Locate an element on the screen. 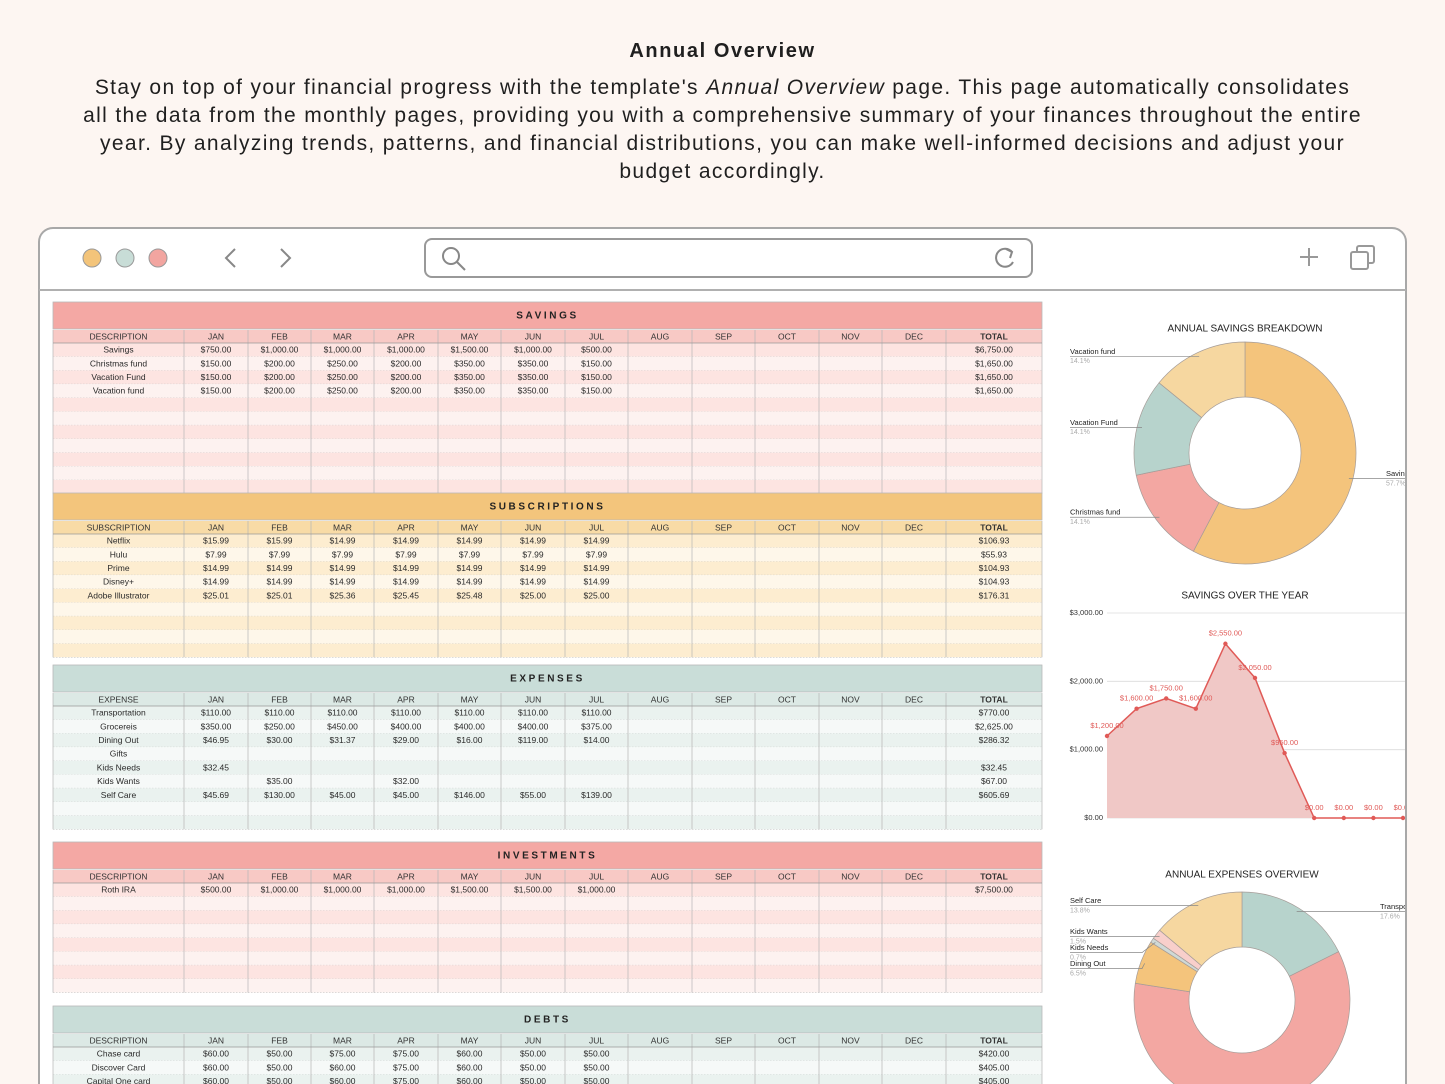 The image size is (1445, 1084). table-cell: $45.00 is located at coordinates (406, 795).